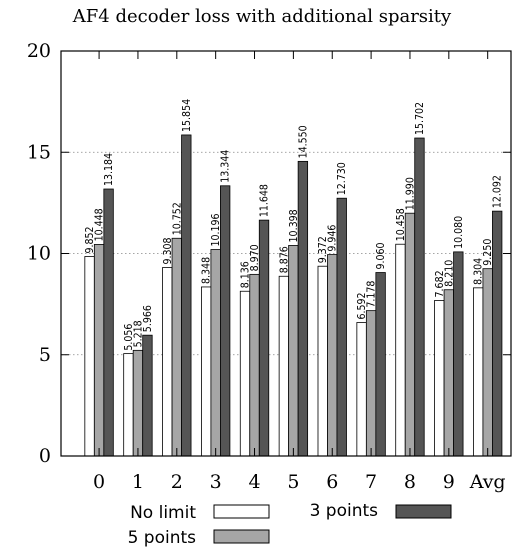 The image size is (523, 550). What do you see at coordinates (449, 273) in the screenshot?
I see `data-label: 8.210` at bounding box center [449, 273].